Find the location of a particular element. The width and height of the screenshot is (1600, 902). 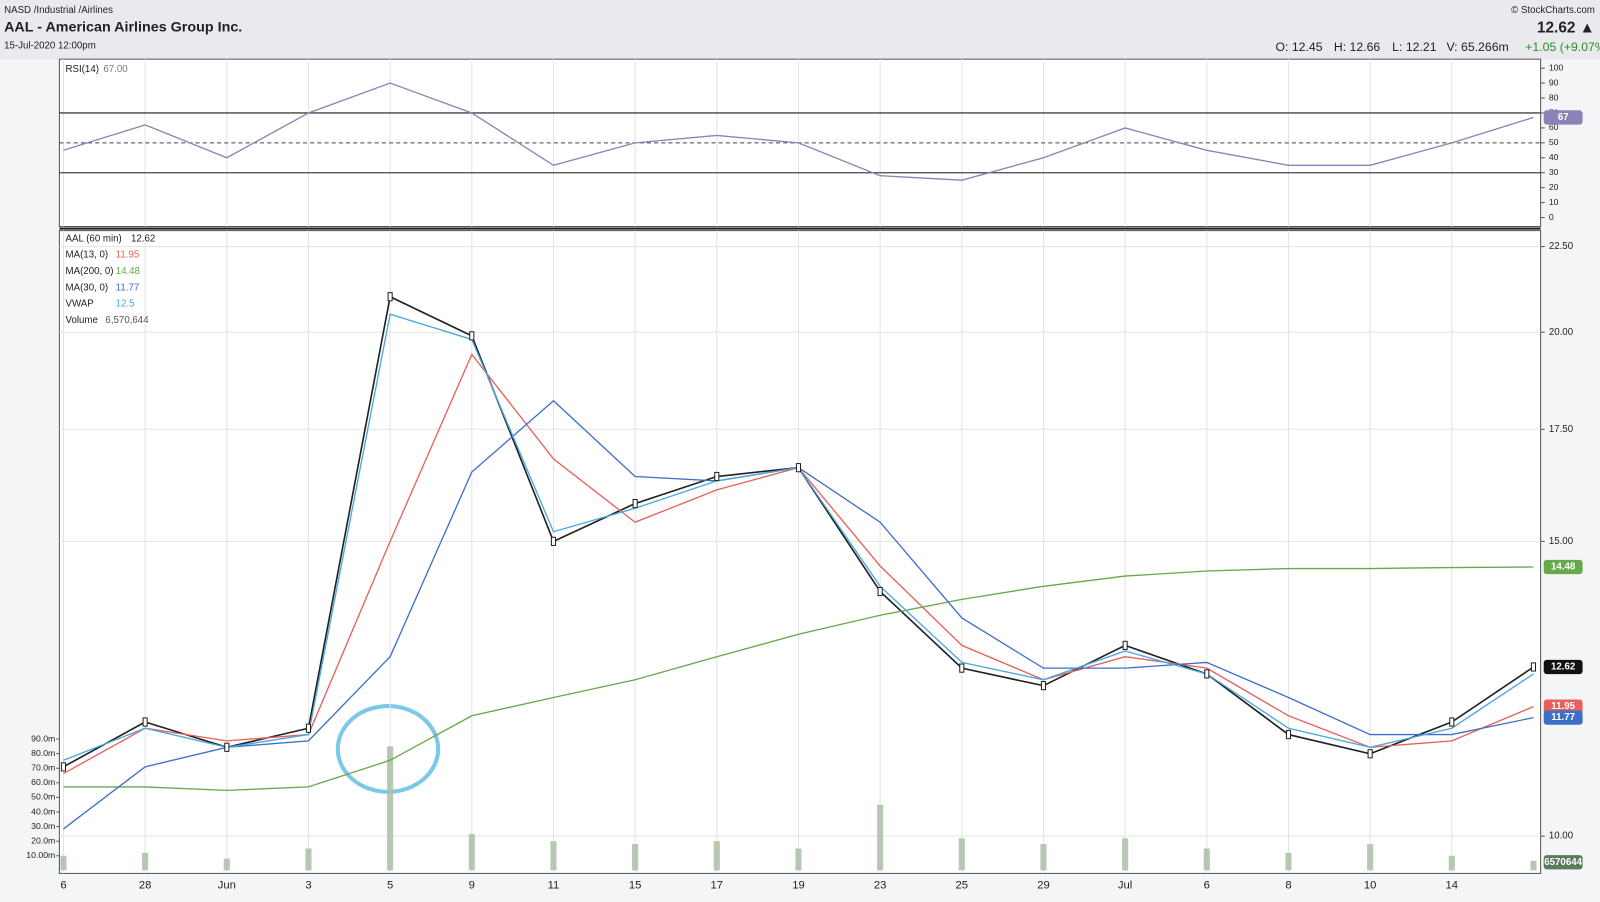

value-box-label: 6570644 is located at coordinates (1563, 862).